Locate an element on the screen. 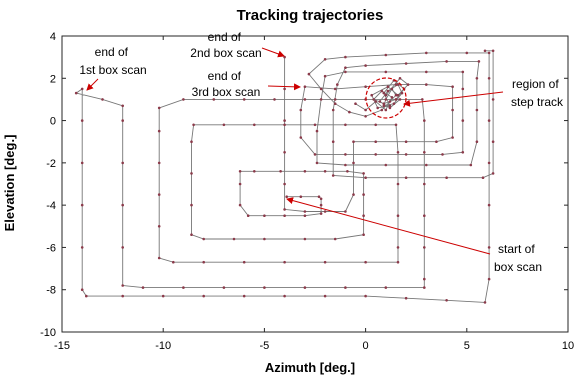 Image resolution: width=586 pixels, height=379 pixels. annotation-end-2nd-text: end of 2nd box scan is located at coordinates (225, 45).